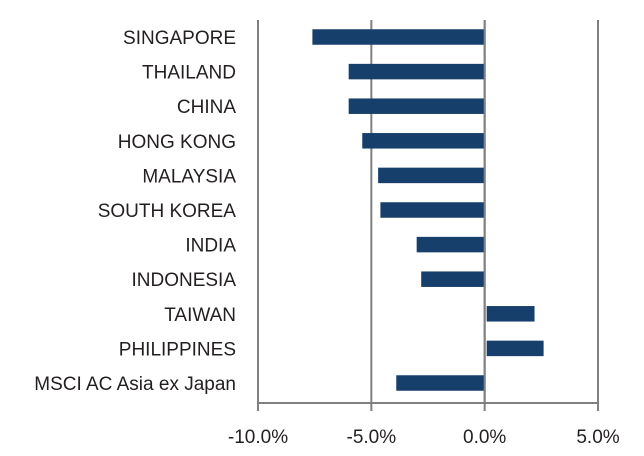 This screenshot has width=644, height=456. What do you see at coordinates (258, 437) in the screenshot?
I see `x-tick-label: -10.0%` at bounding box center [258, 437].